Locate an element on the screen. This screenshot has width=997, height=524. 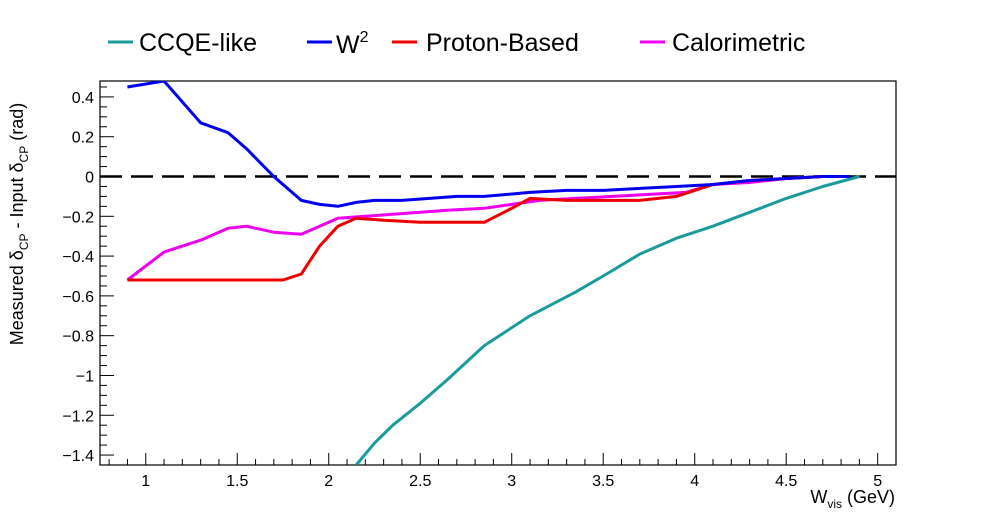
y-axis: 0.4 0.2 0 −0.2 −0.4 −0.6 −0.8 −1 −1.2 −1.4 is located at coordinates (88, 275).